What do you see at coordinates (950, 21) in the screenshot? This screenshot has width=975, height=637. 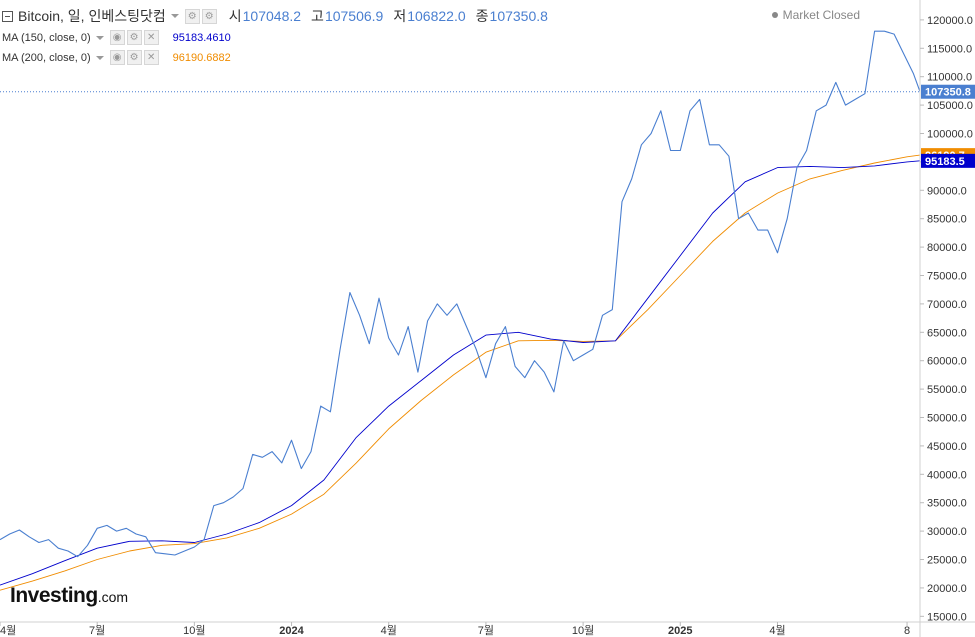 I see `y-tick-label: 120000.0` at bounding box center [950, 21].